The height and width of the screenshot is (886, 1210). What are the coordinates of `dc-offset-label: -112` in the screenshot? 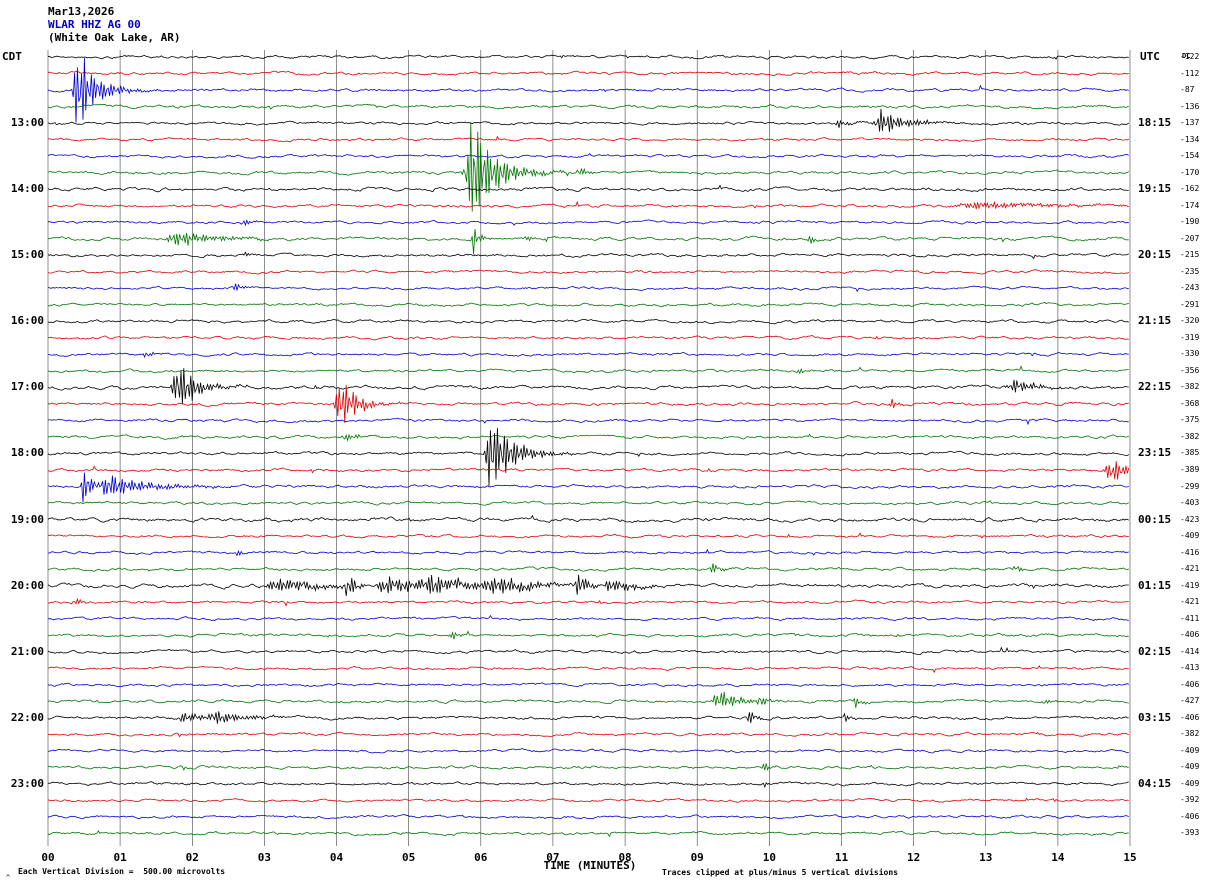 It's located at (1190, 73).